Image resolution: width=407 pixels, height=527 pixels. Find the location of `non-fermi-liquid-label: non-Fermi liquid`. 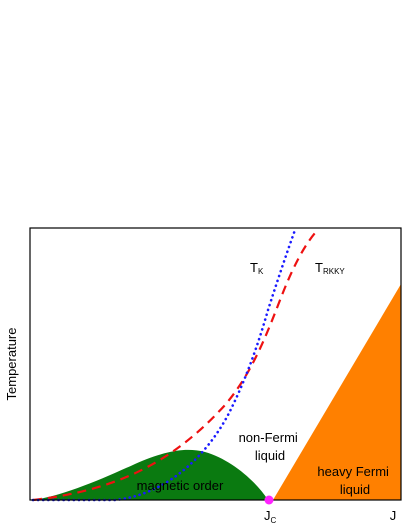

non-fermi-liquid-label: non-Fermi liquid is located at coordinates (270, 446).